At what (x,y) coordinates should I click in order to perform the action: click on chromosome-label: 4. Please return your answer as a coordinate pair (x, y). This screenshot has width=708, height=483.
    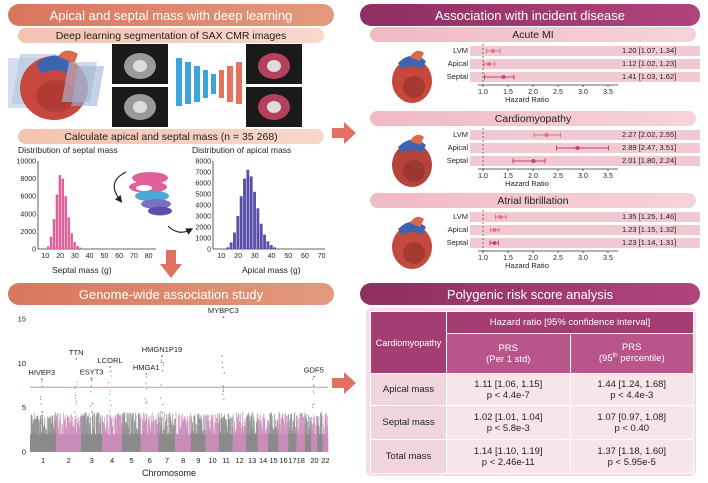
    Looking at the image, I should click on (112, 460).